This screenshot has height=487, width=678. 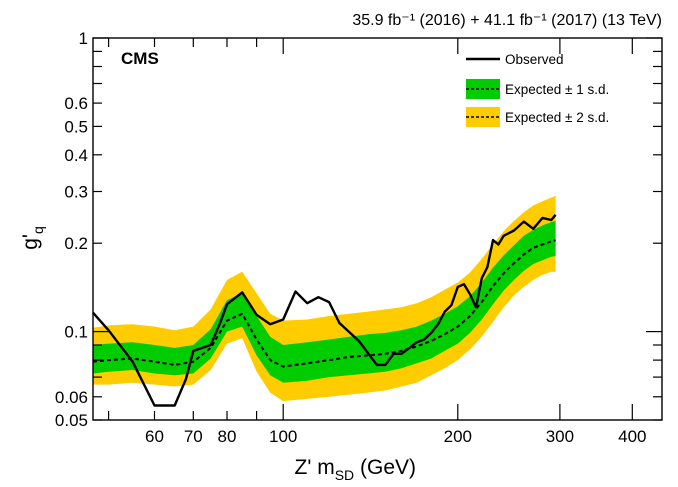 I want to click on y-tick-label: 1, so click(x=83, y=38).